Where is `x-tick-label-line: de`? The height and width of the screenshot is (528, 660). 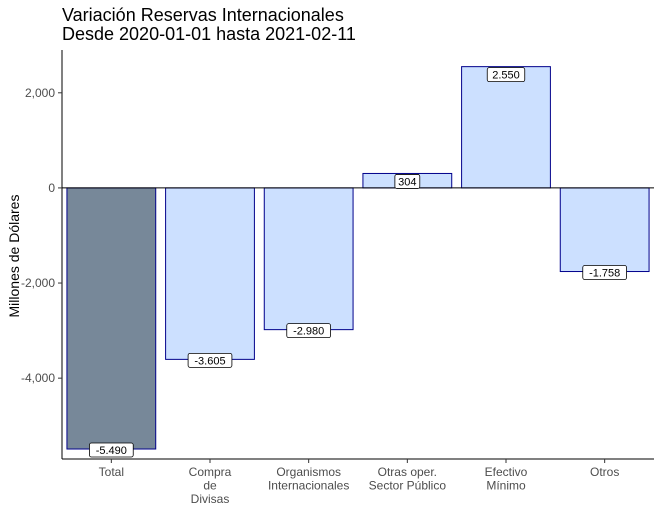
x-tick-label-line: de is located at coordinates (210, 486).